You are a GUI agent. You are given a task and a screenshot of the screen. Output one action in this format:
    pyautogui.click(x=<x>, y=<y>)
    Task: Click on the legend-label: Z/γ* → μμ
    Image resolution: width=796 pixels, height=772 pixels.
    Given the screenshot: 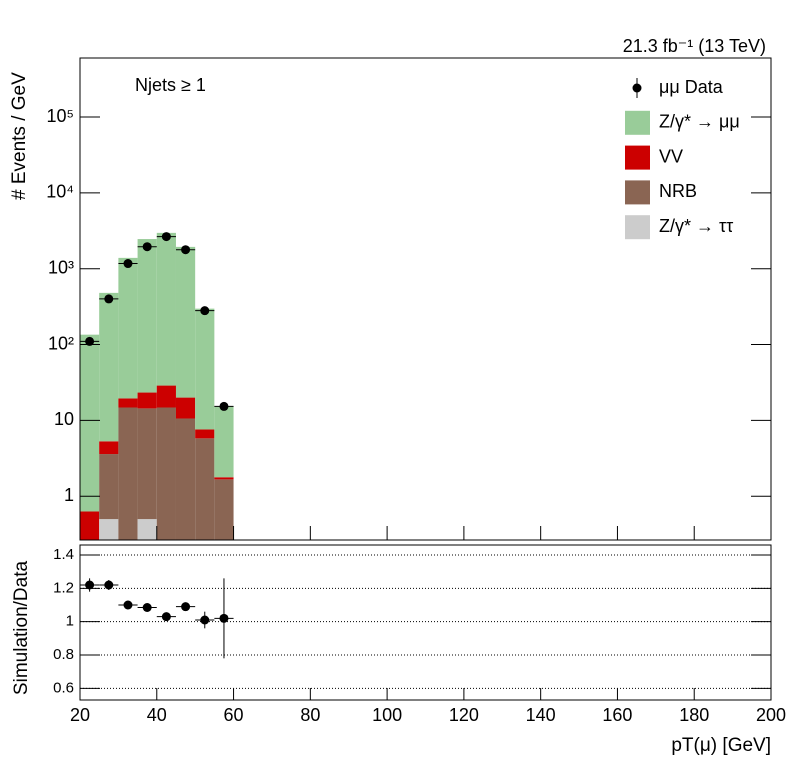 What is the action you would take?
    pyautogui.click(x=699, y=122)
    